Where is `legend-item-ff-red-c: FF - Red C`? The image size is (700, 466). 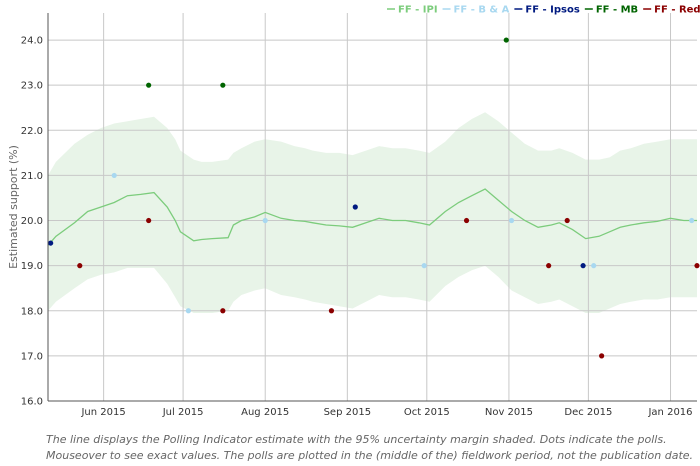
legend-item-ff-red-c: FF - Red C is located at coordinates (677, 10).